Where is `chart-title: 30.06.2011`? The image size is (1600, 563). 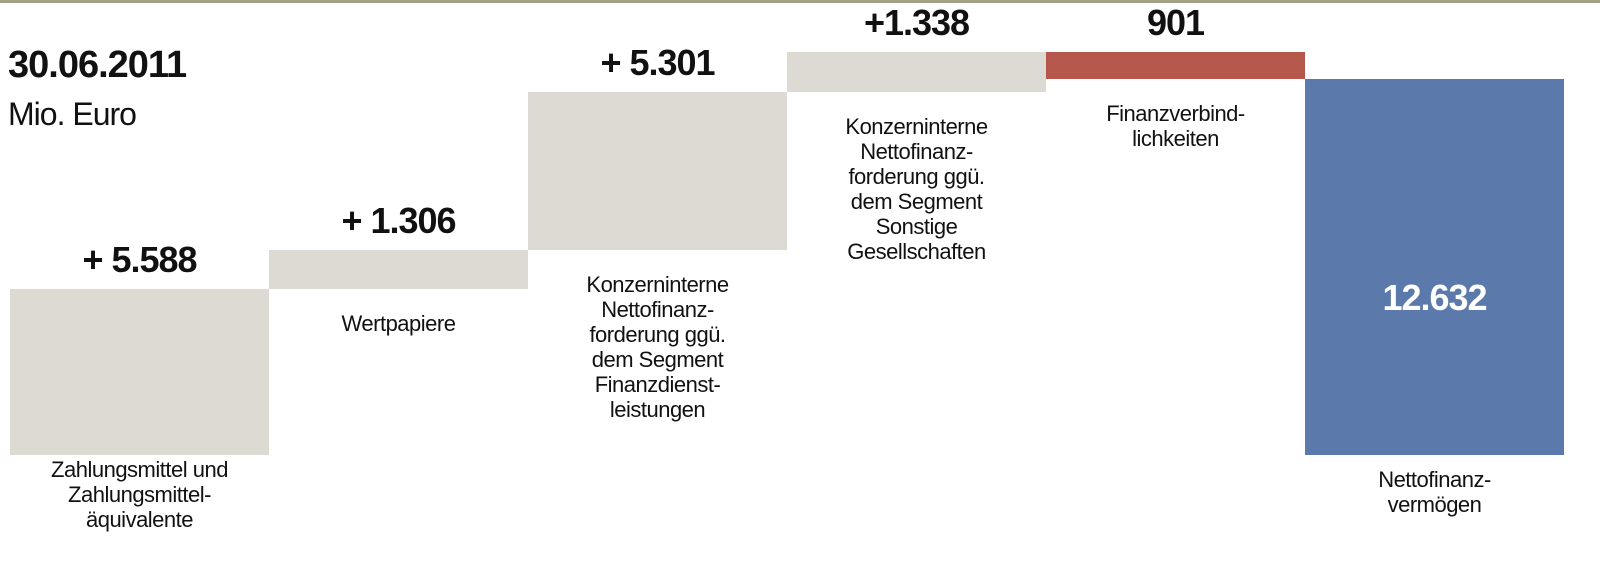 chart-title: 30.06.2011 is located at coordinates (97, 65).